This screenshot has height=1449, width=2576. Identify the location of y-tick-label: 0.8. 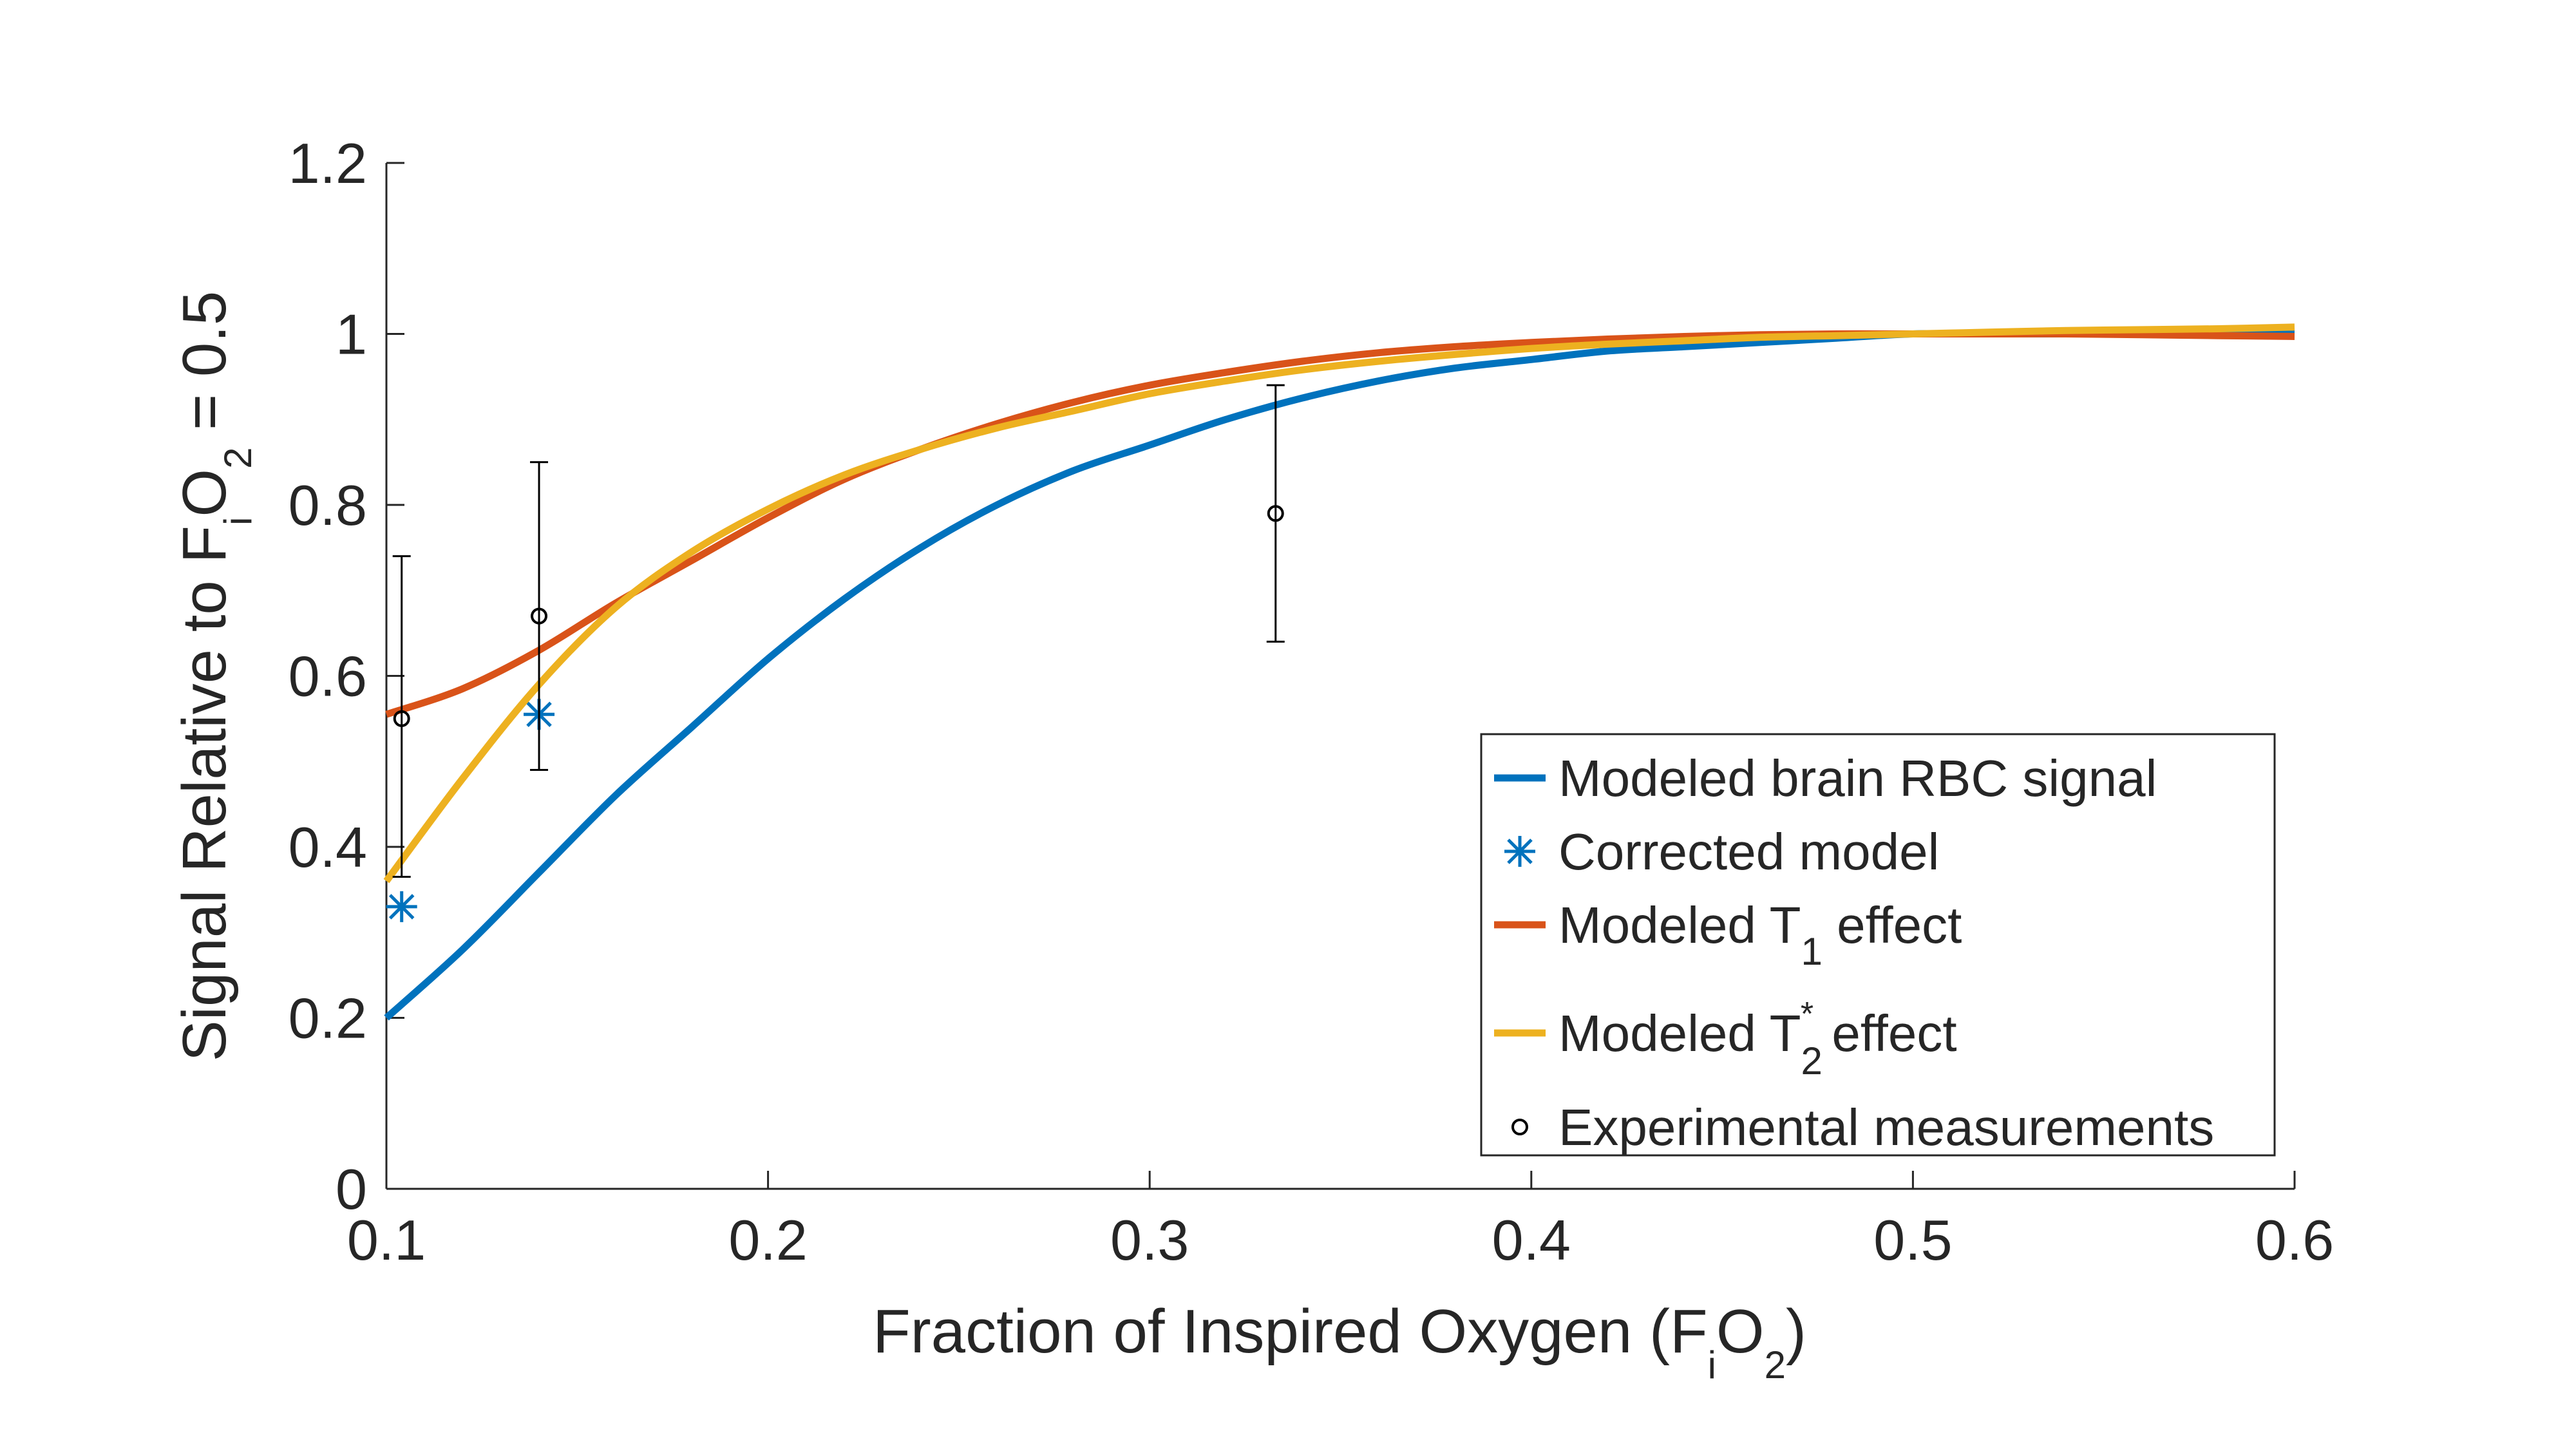
(328, 505).